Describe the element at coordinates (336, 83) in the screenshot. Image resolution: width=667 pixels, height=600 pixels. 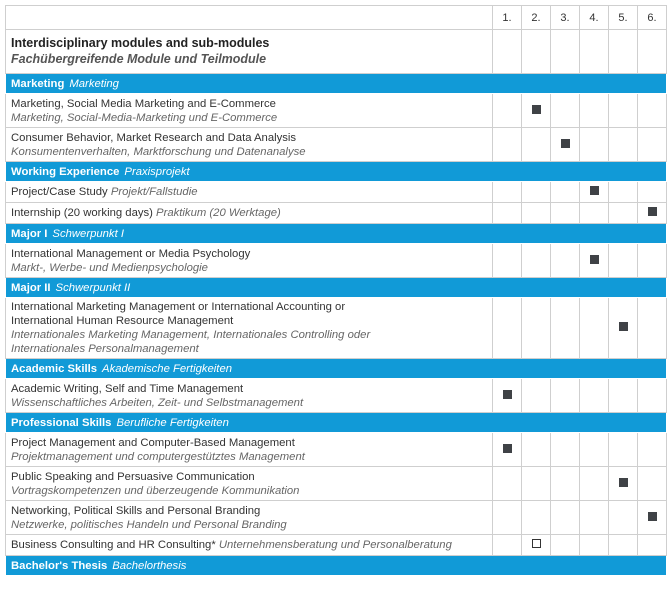
I see `section-row: Marketing Marketing` at that location.